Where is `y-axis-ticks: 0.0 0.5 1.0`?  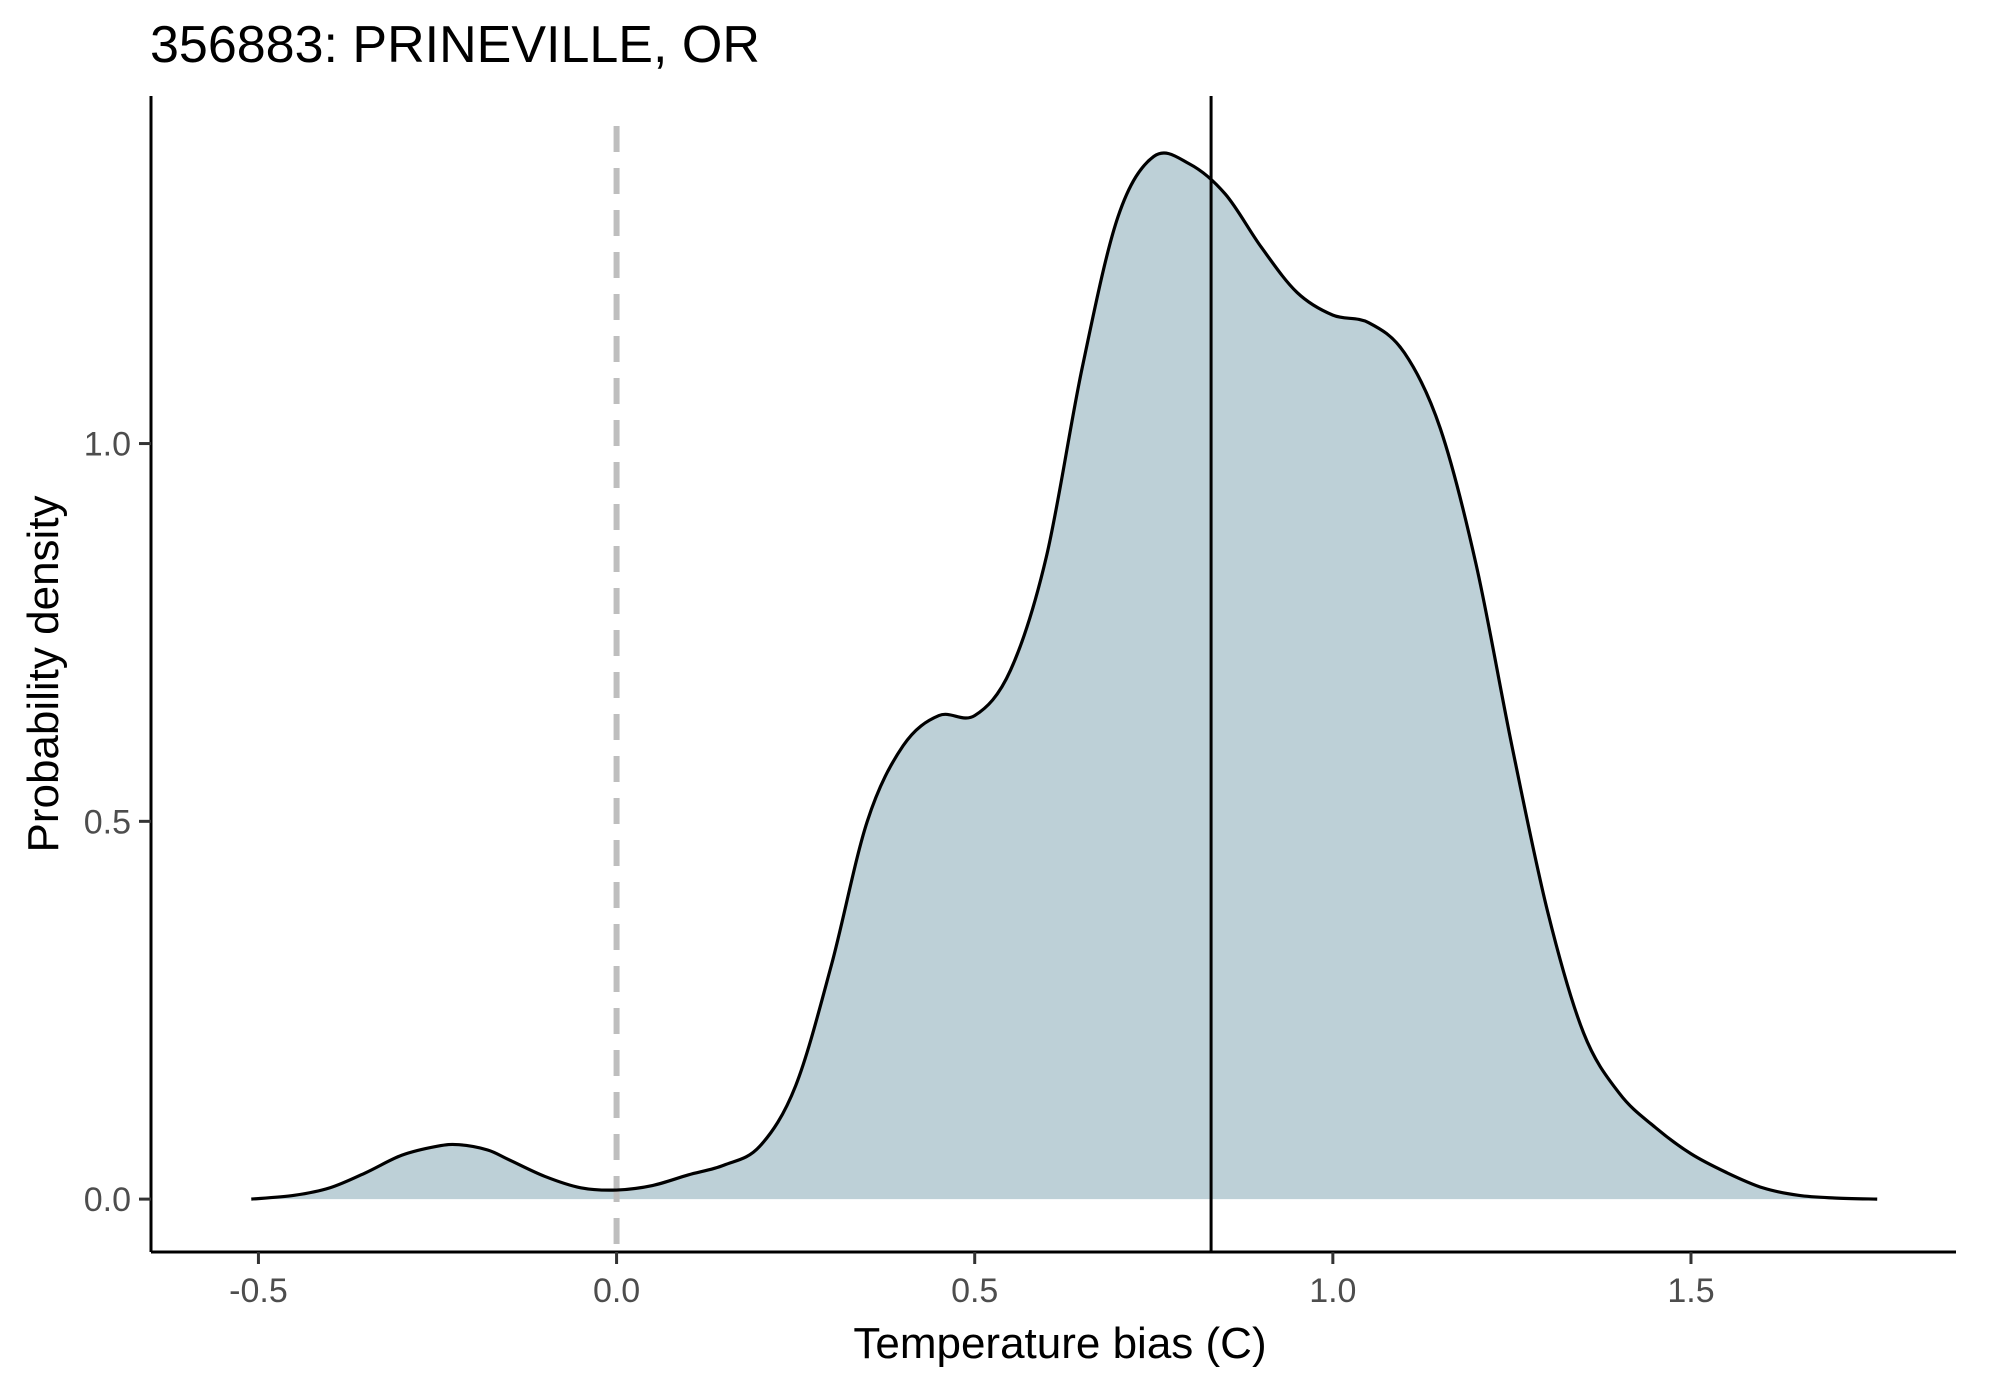 y-axis-ticks: 0.0 0.5 1.0 is located at coordinates (117, 822).